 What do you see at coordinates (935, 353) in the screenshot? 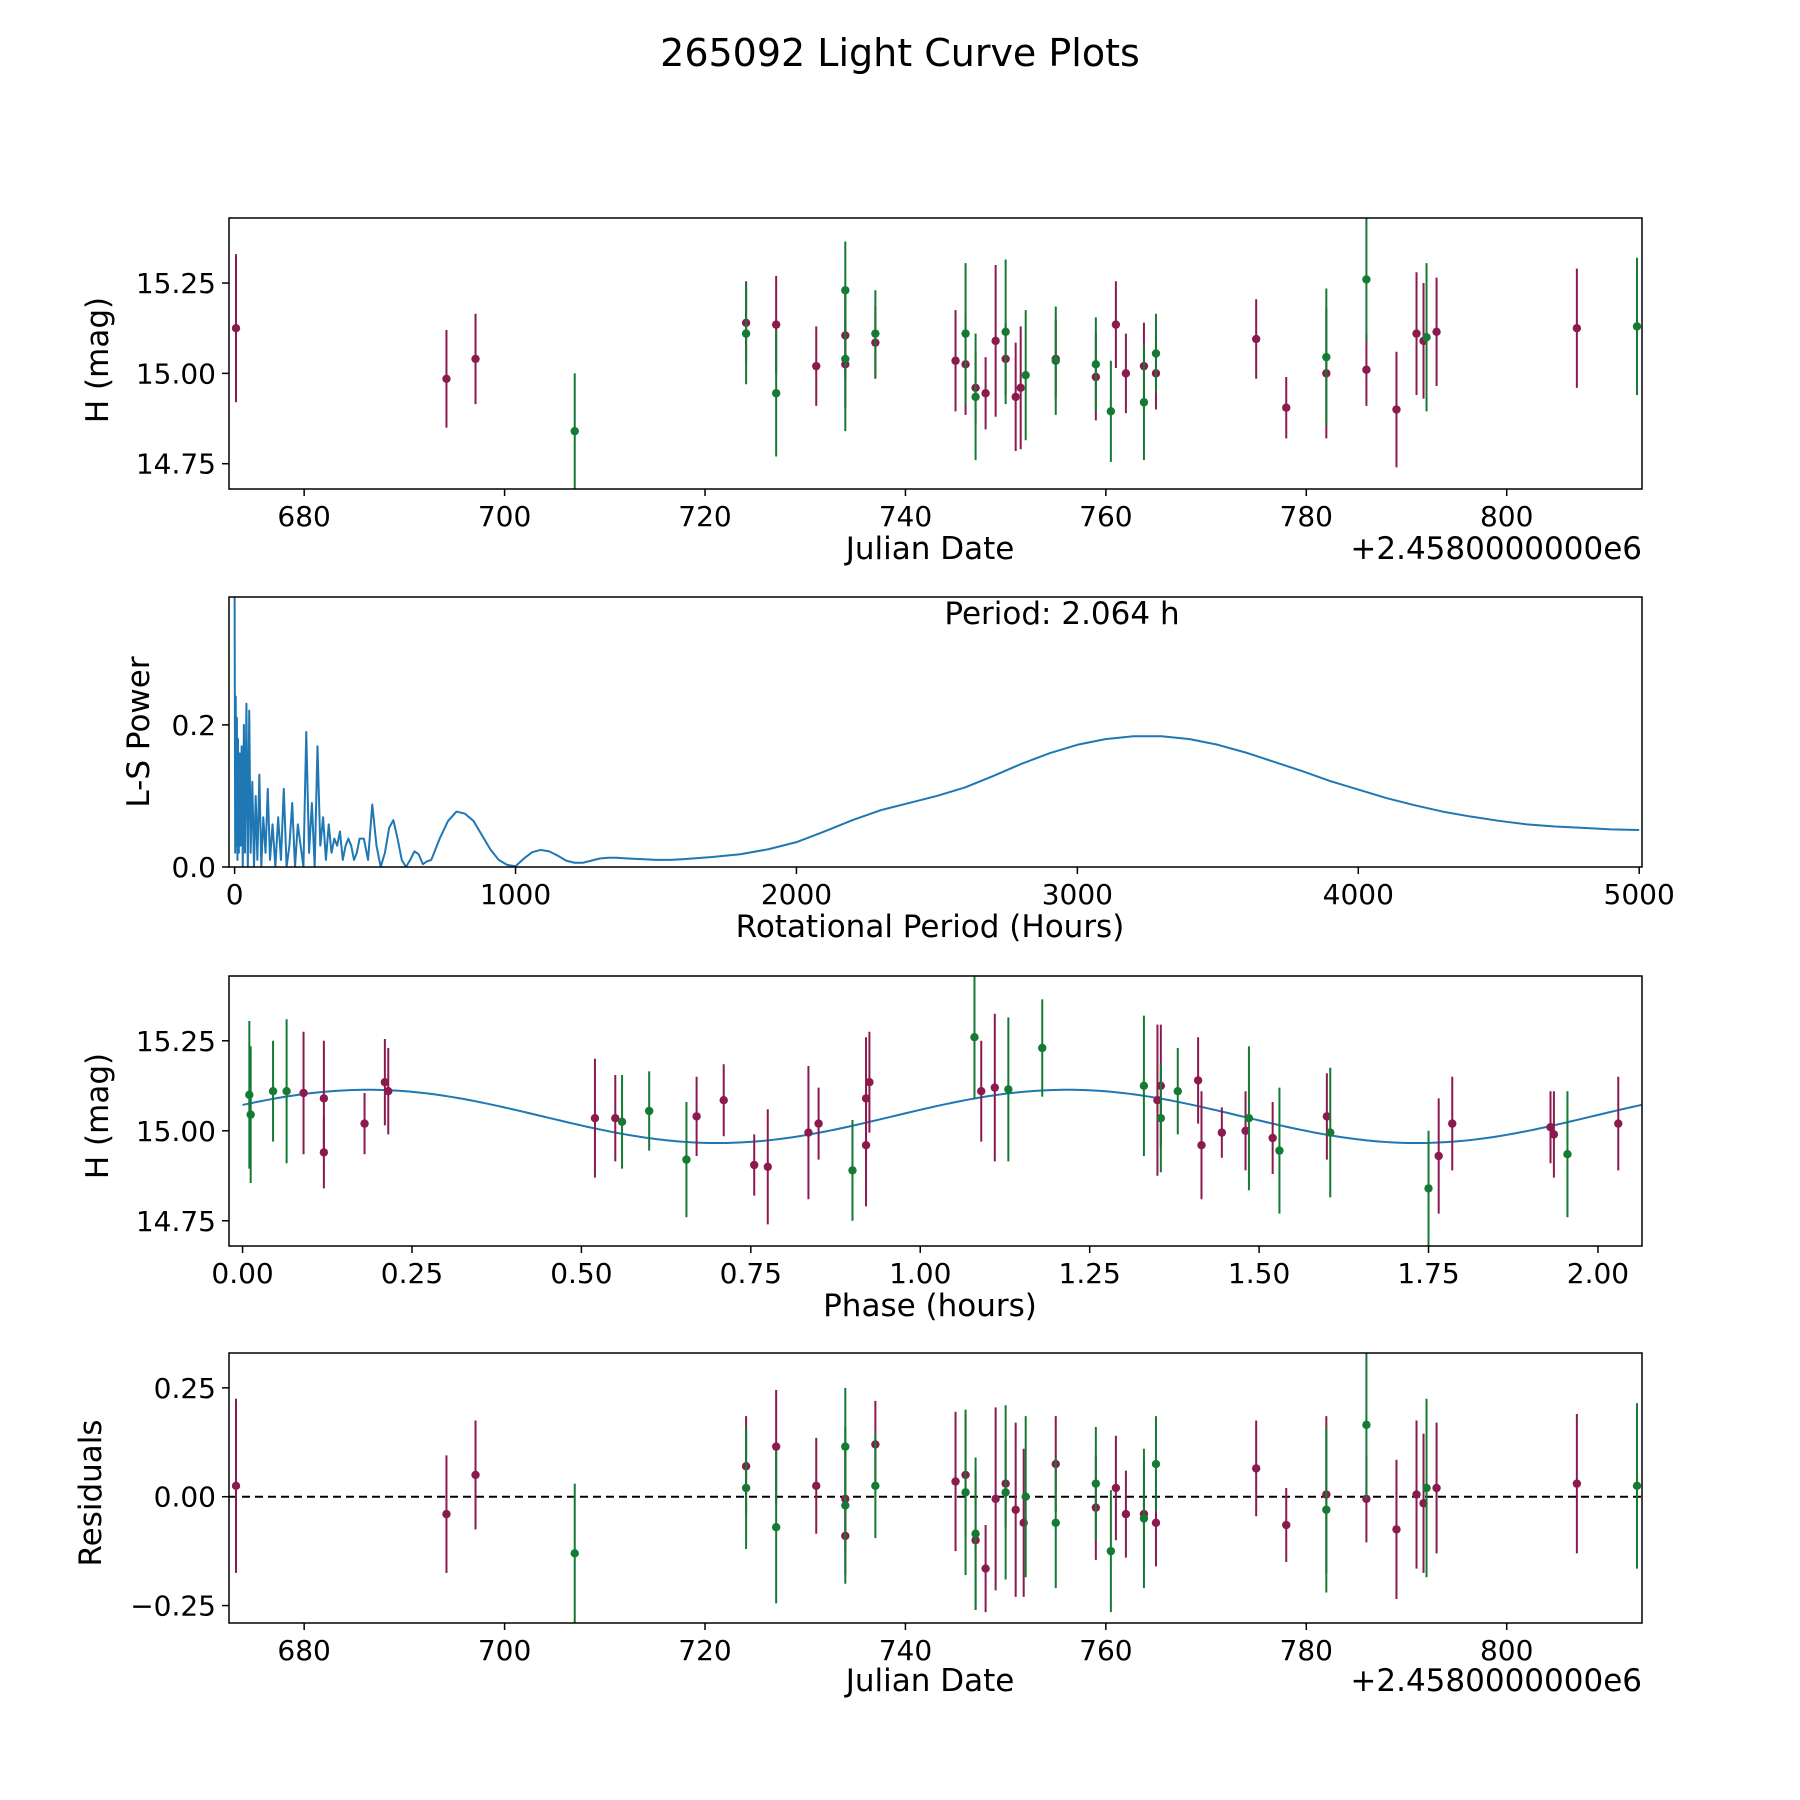
I see `light-curve-axes-frame` at bounding box center [935, 353].